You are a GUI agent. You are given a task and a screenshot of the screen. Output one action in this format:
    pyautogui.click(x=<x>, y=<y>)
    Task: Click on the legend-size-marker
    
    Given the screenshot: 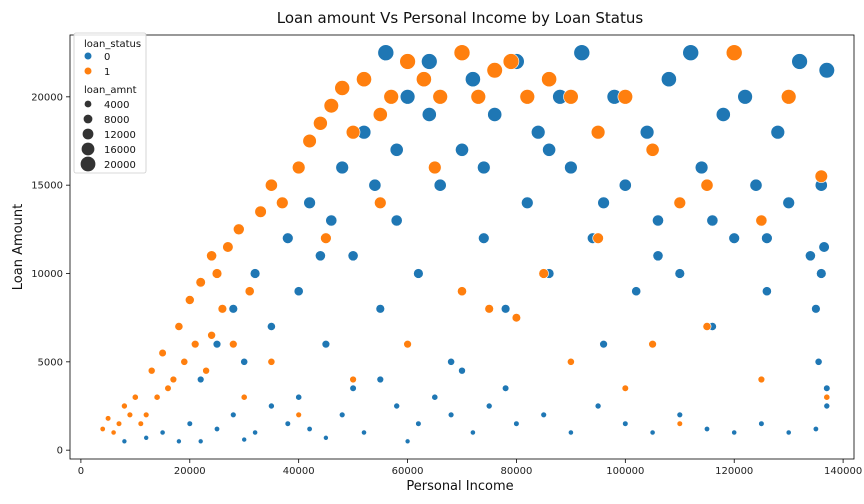 What is the action you would take?
    pyautogui.click(x=88, y=119)
    